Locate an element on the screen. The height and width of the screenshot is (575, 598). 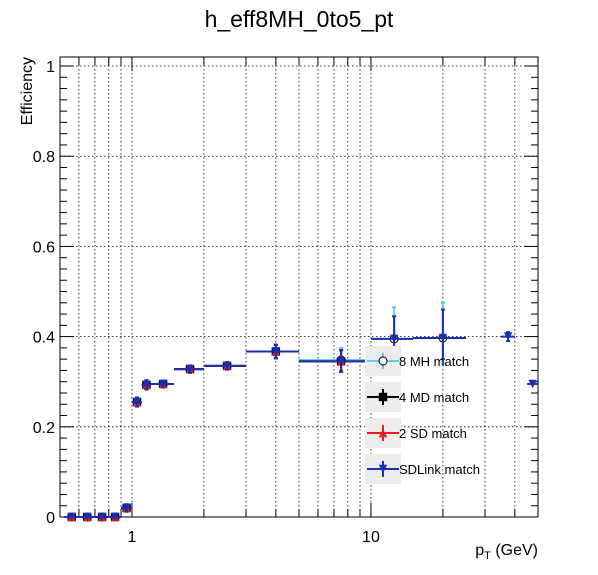
y-tick-label: 0 is located at coordinates (50, 518).